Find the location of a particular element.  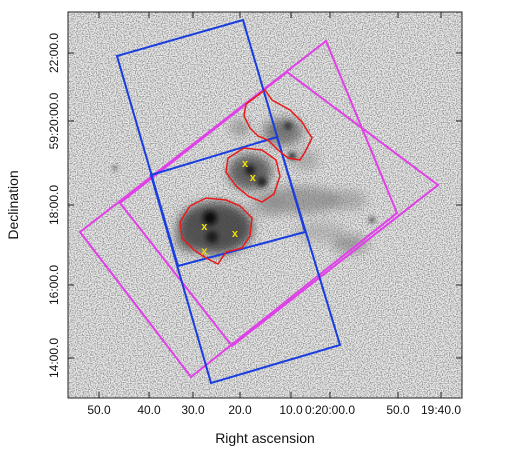

x-axis-title: Right ascension is located at coordinates (265, 438).